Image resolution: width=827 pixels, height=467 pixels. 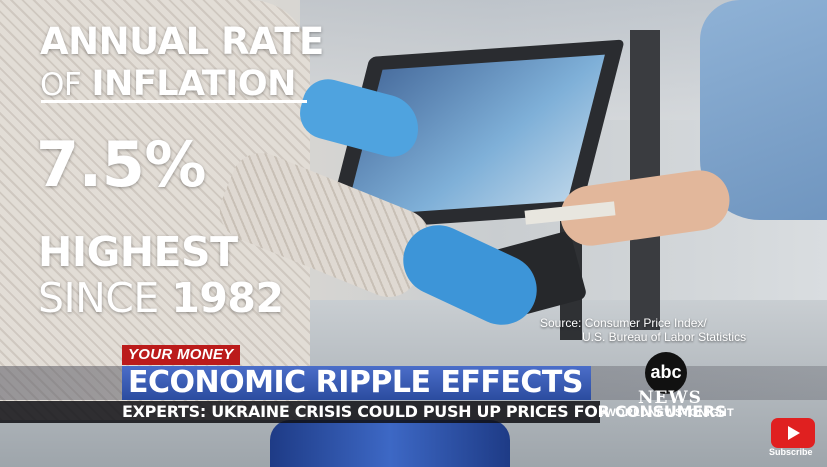 I want to click on kicker-label: YOUR MONEY, so click(x=181, y=355).